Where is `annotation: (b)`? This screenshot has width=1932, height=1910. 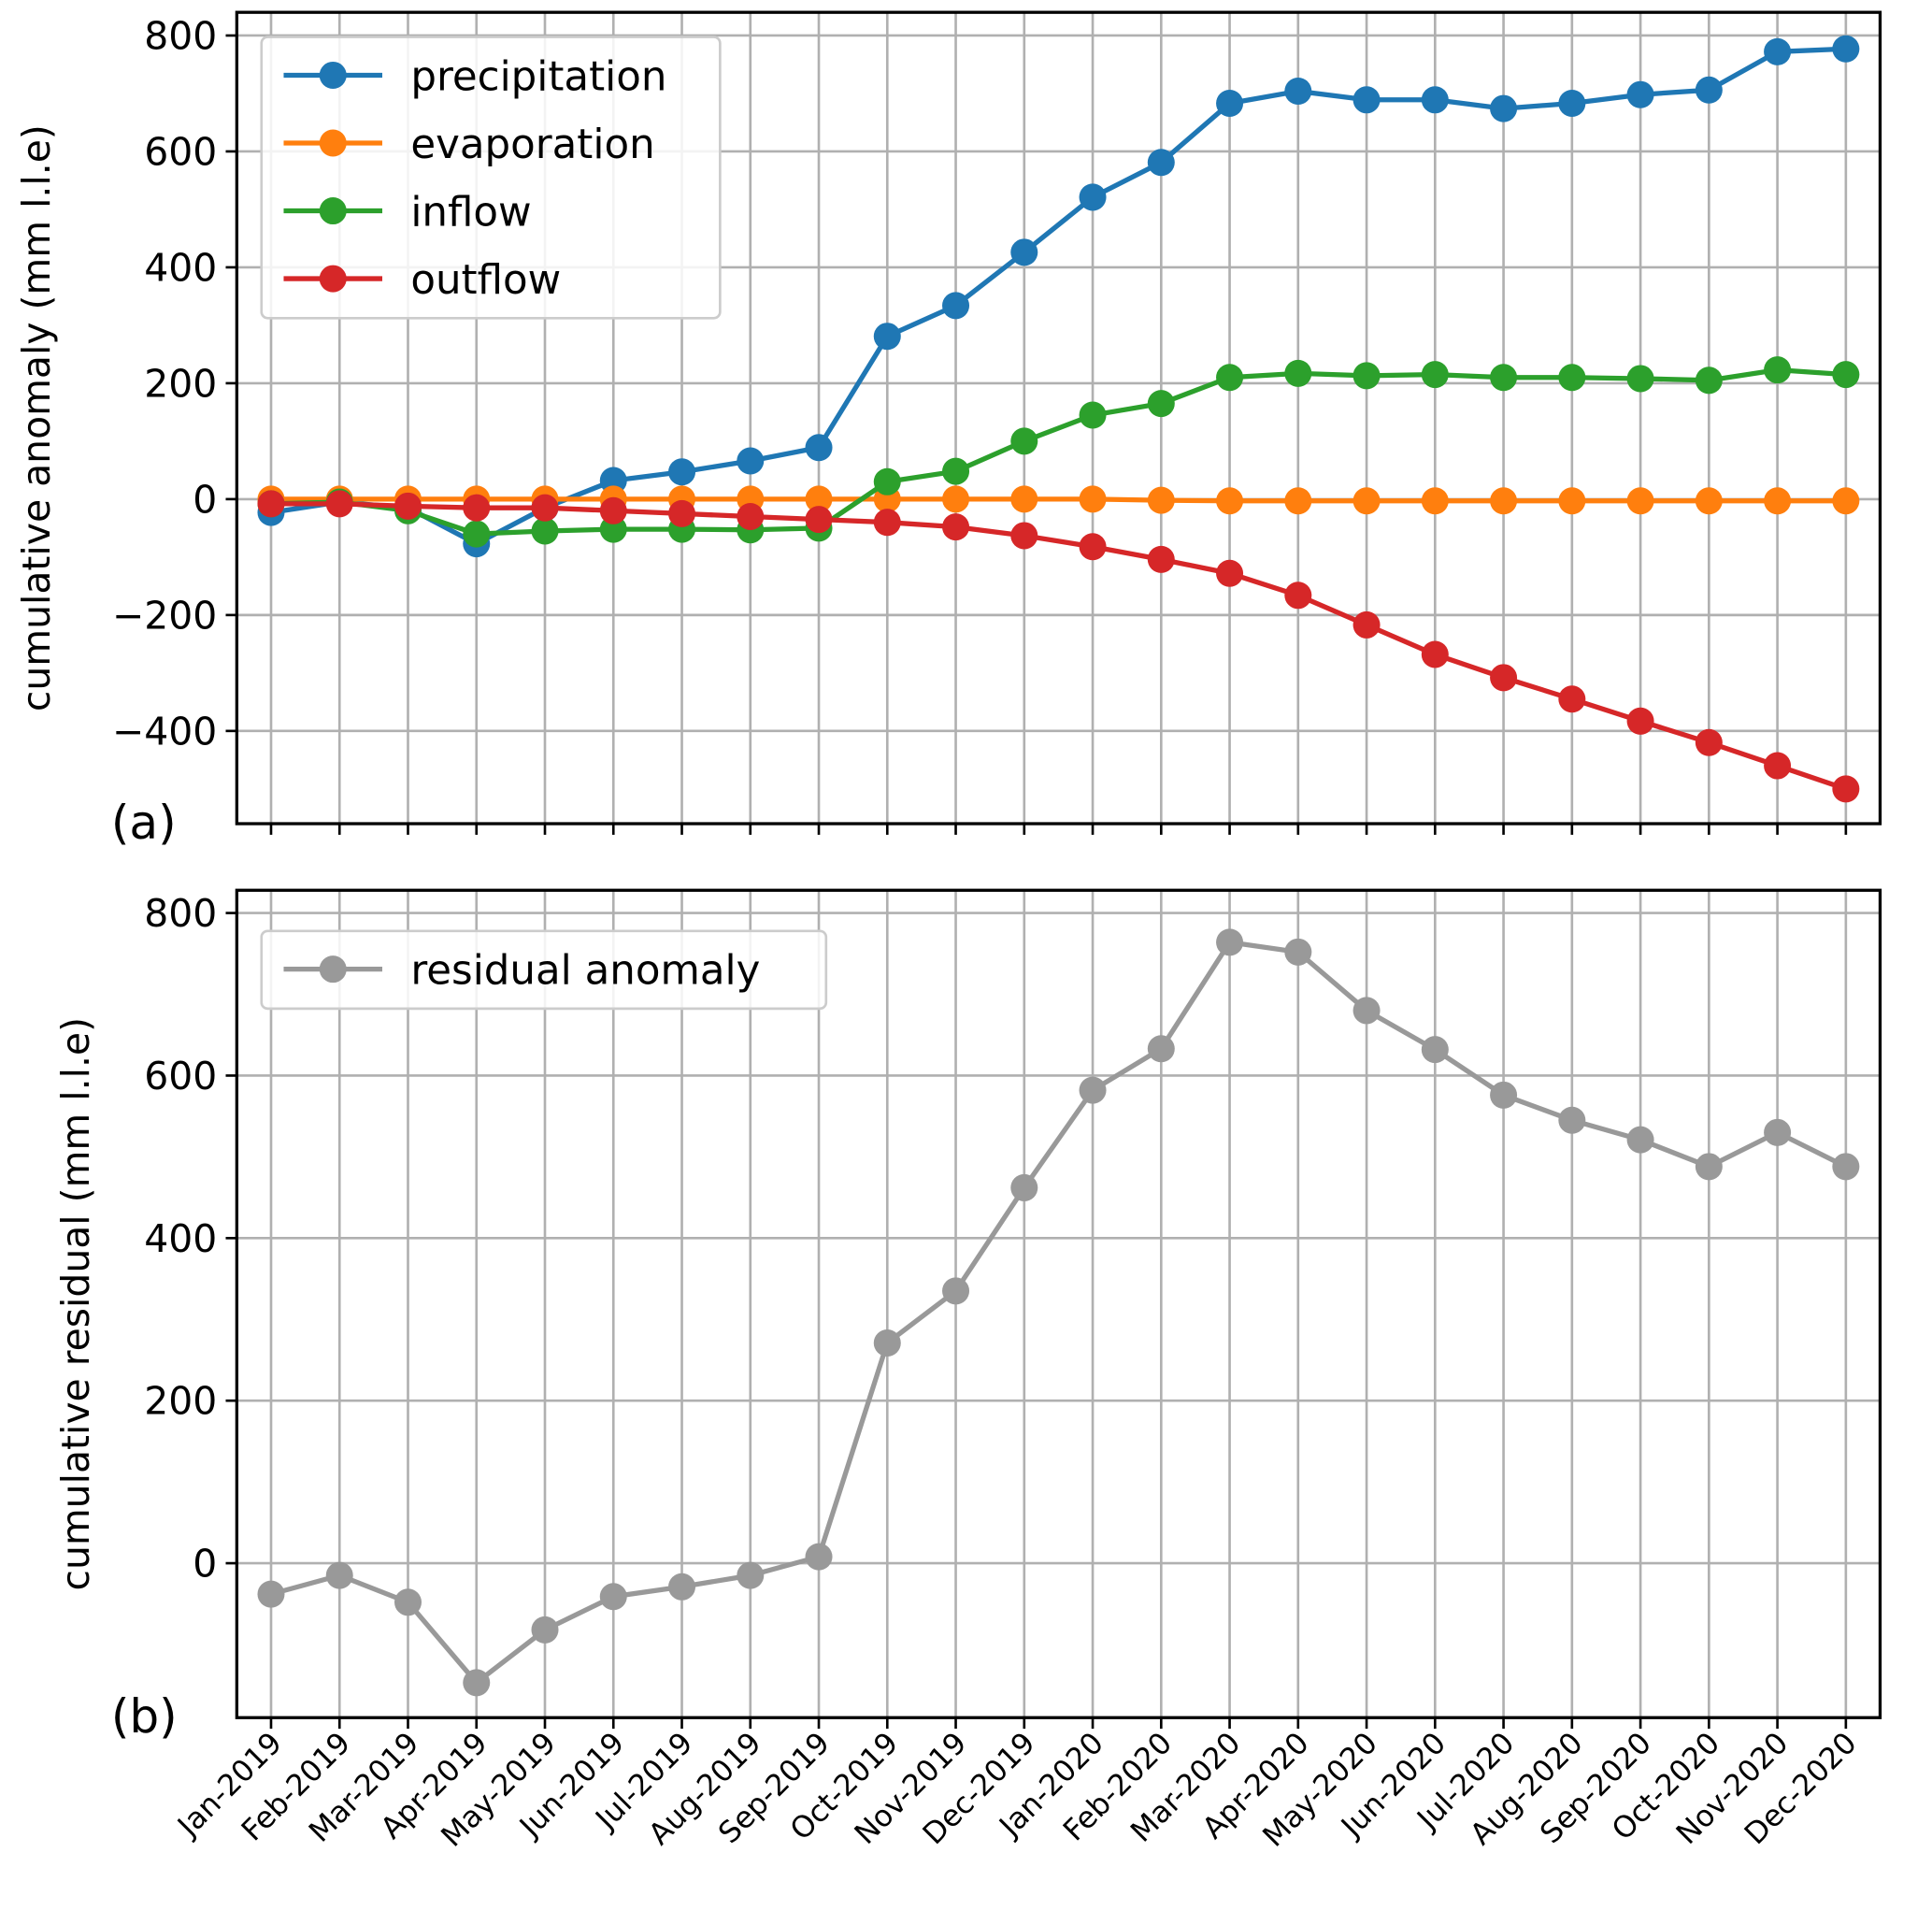 annotation: (b) is located at coordinates (144, 1716).